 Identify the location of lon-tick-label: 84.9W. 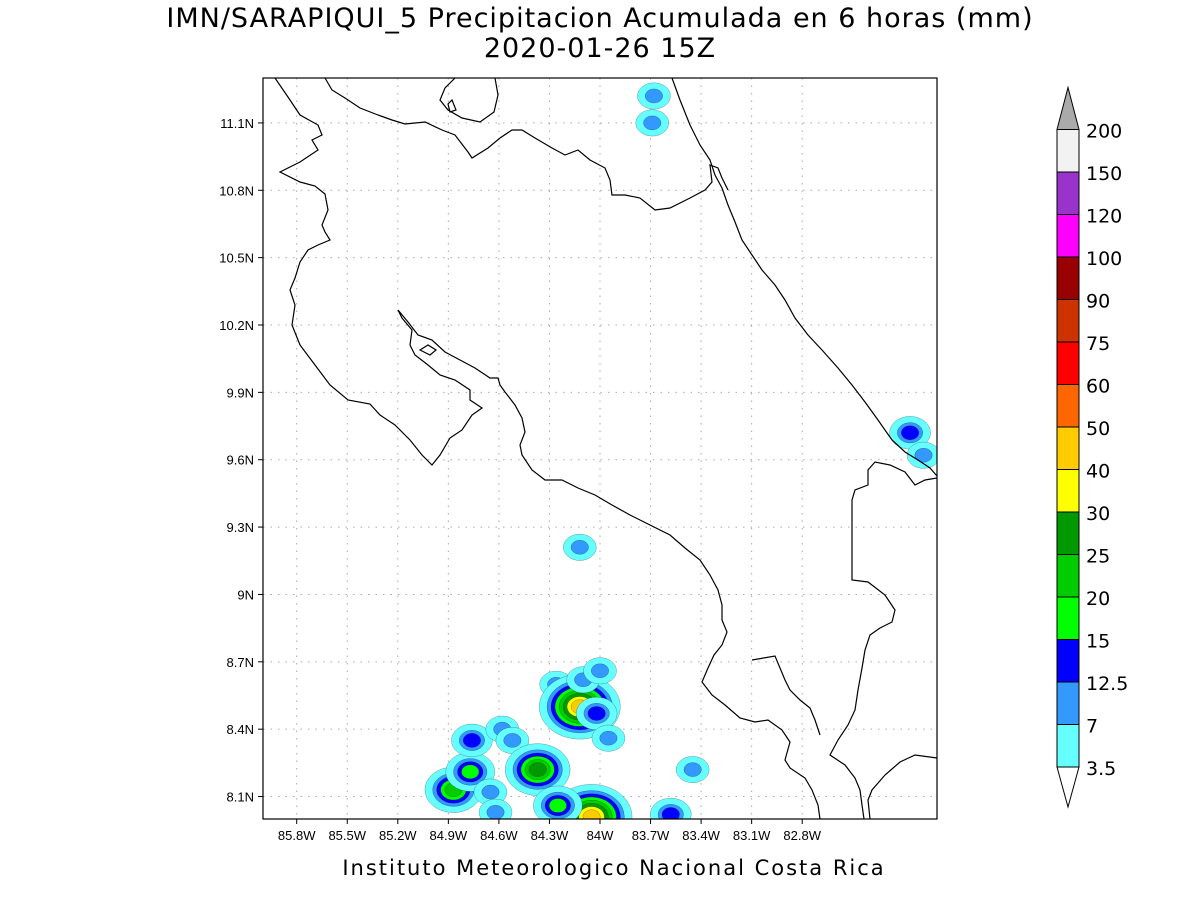
(449, 835).